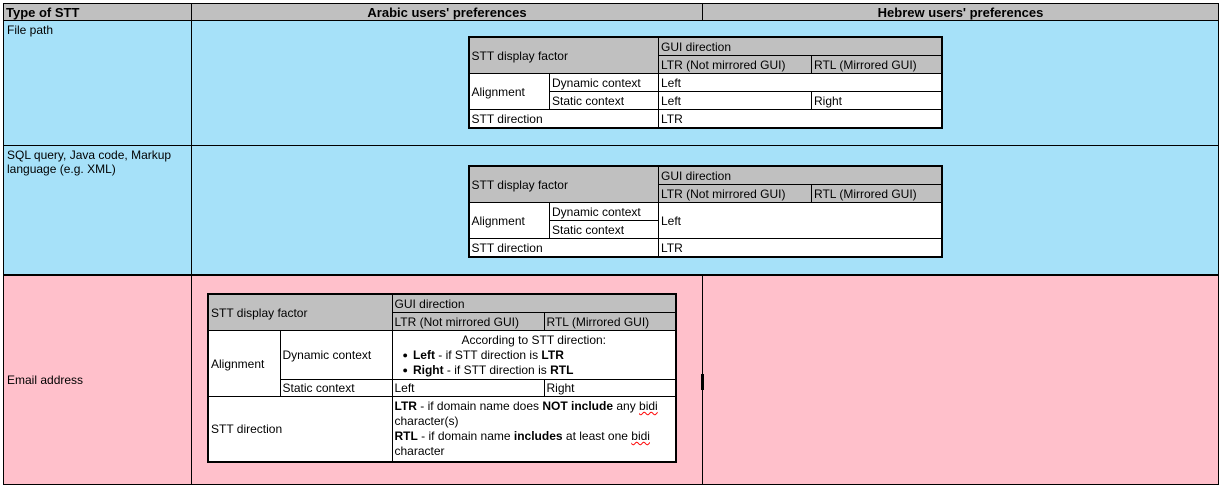 This screenshot has height=485, width=1221. Describe the element at coordinates (876, 100) in the screenshot. I see `file-path-static-rtl-value: Right` at that location.